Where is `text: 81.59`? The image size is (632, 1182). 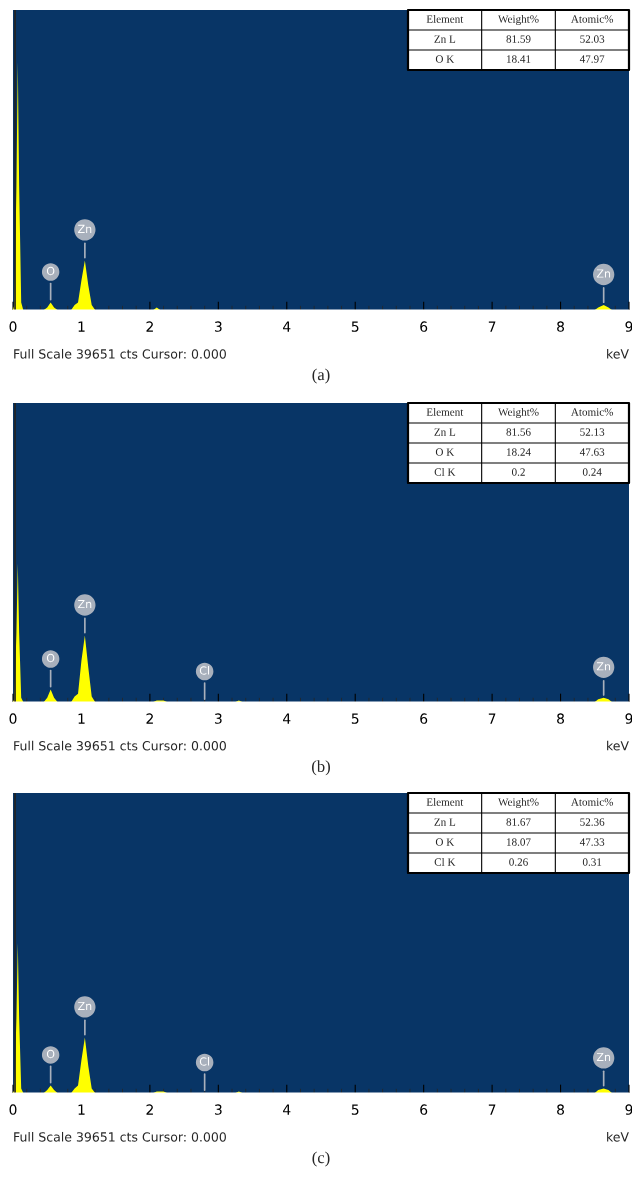 text: 81.59 is located at coordinates (518, 39).